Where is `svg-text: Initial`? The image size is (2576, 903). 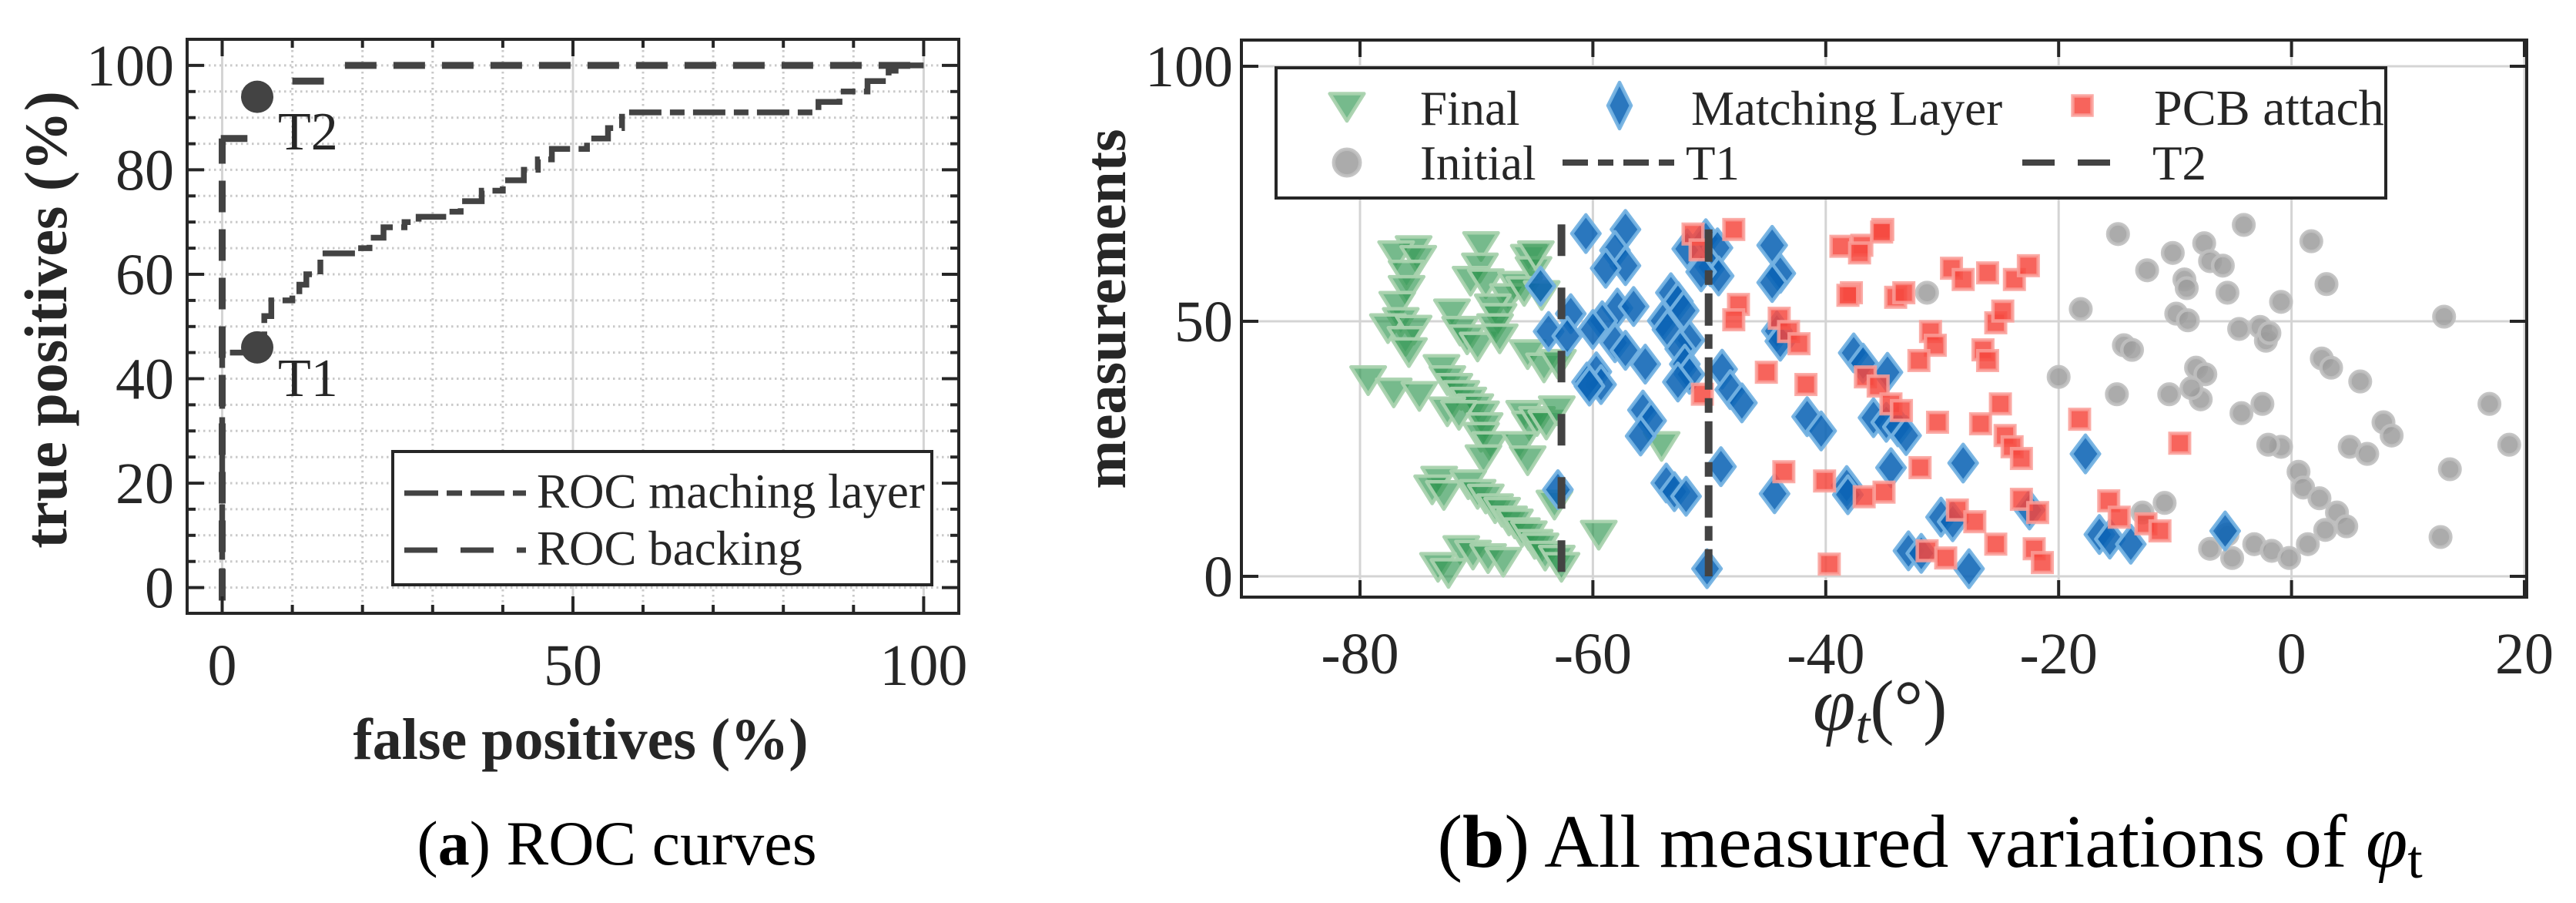 svg-text: Initial is located at coordinates (1478, 163).